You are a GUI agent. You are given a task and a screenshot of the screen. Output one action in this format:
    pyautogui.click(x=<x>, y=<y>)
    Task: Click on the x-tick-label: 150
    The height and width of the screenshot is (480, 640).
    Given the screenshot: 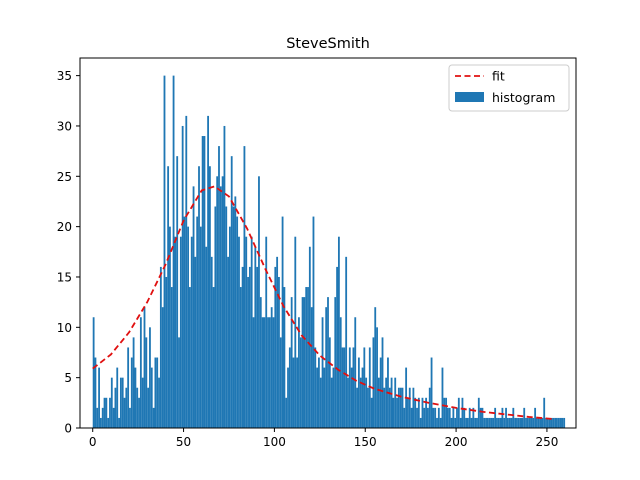 What is the action you would take?
    pyautogui.click(x=365, y=442)
    